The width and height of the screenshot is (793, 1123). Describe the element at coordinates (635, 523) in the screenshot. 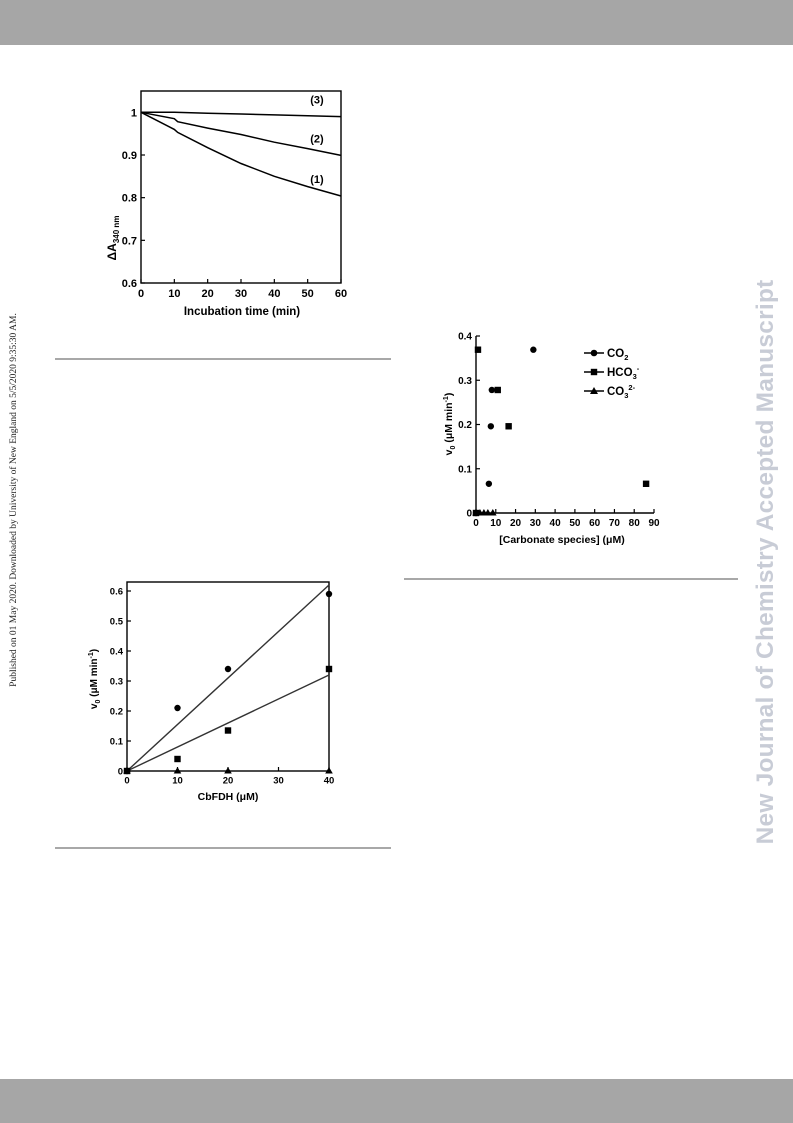

I see `carbonate-x-tick-label: 80` at that location.